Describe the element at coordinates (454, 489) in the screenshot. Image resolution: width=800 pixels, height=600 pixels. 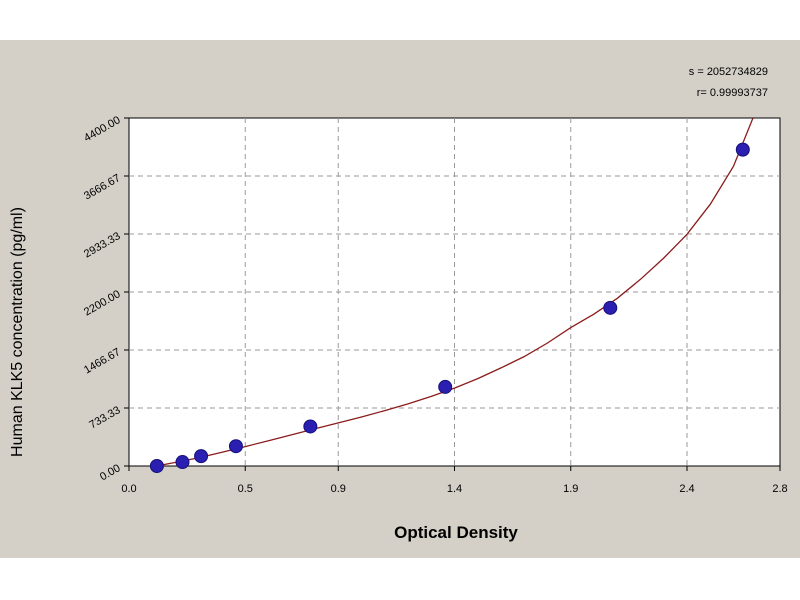
I see `x-tick-label: 1.4` at that location.